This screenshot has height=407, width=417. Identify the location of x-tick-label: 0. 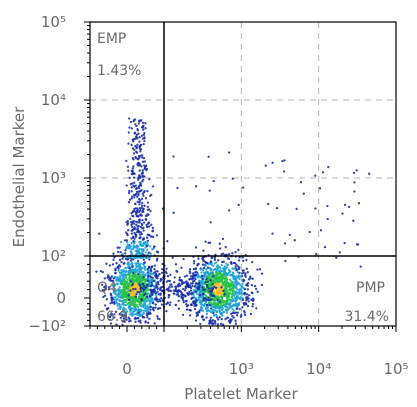
(127, 369).